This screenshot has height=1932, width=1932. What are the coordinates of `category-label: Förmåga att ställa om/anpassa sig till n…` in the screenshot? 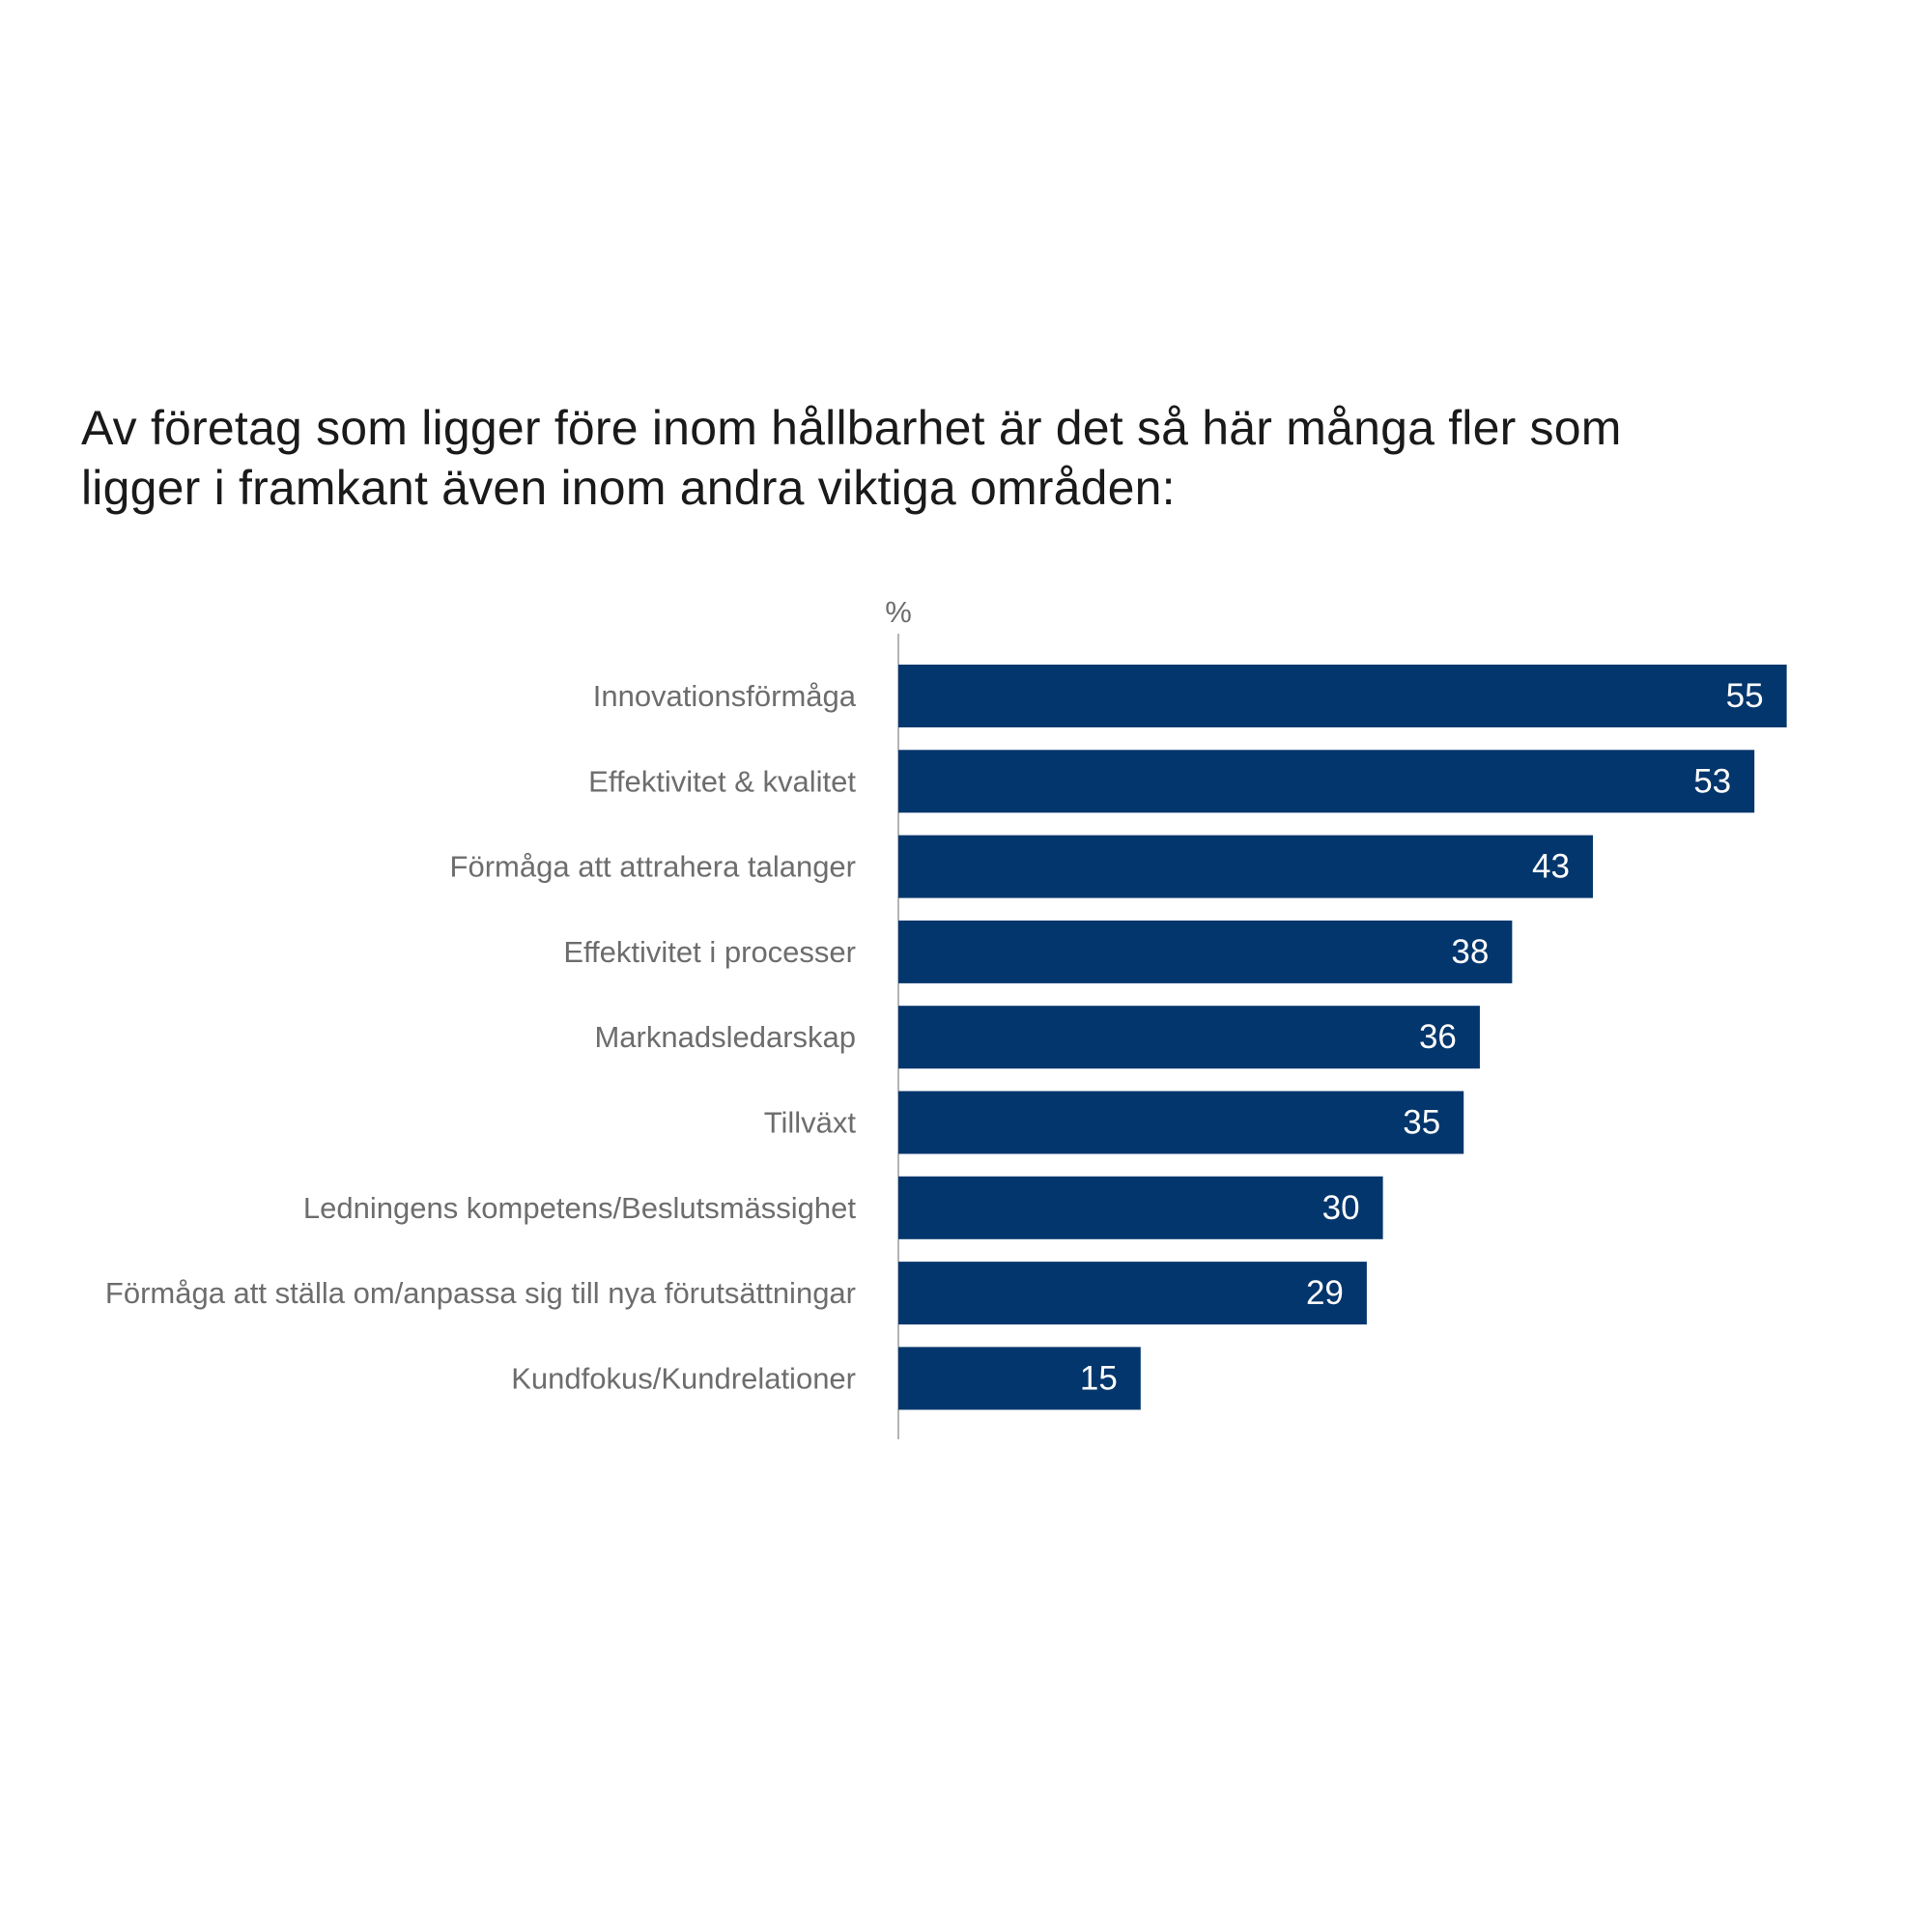 It's located at (480, 1293).